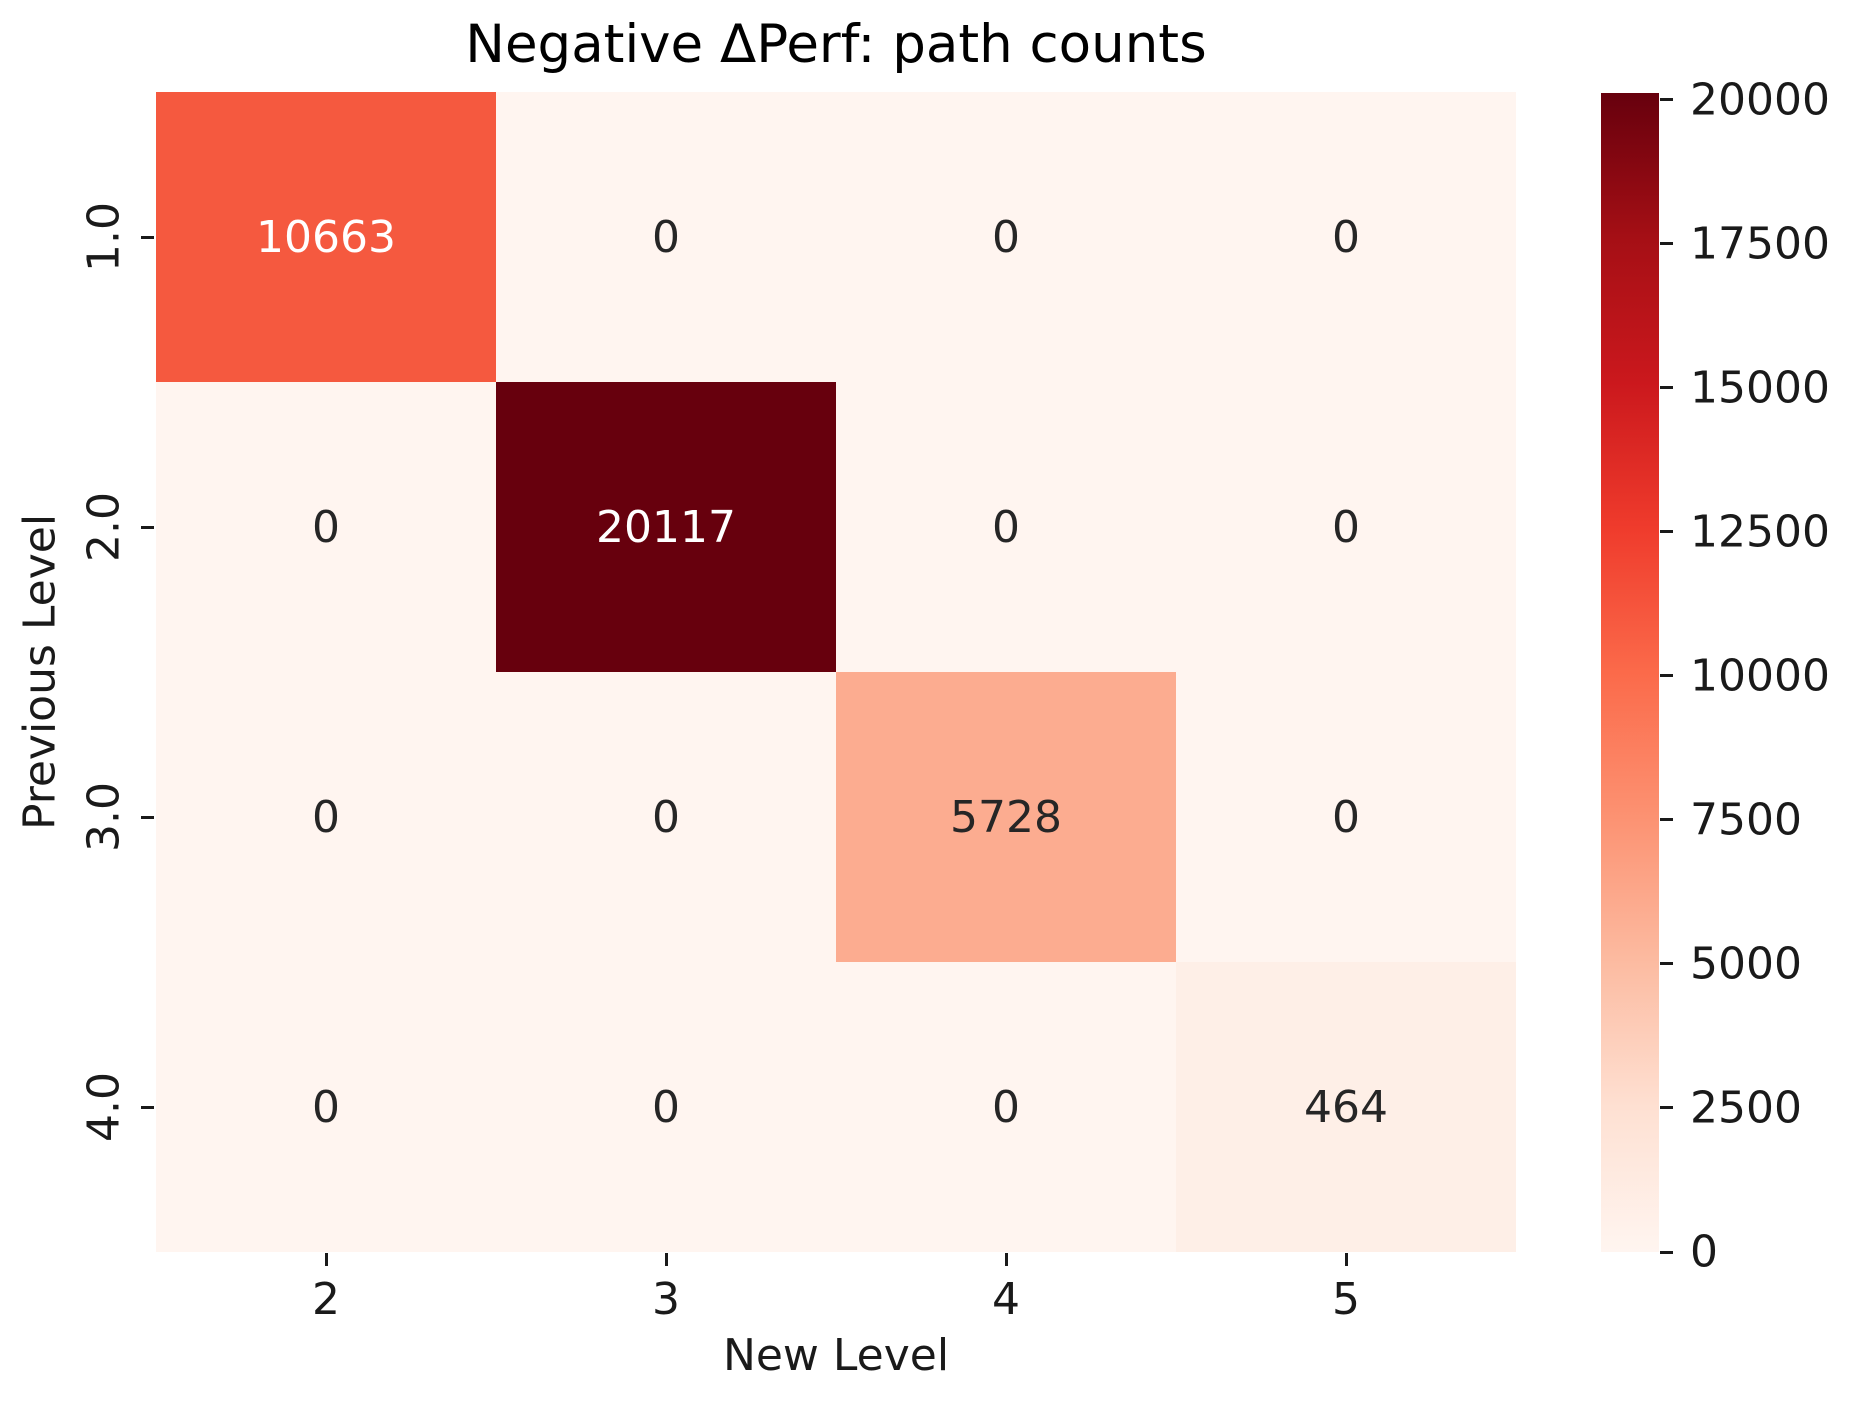  I want to click on colorbar-tick-label: 15000, so click(1760, 388).